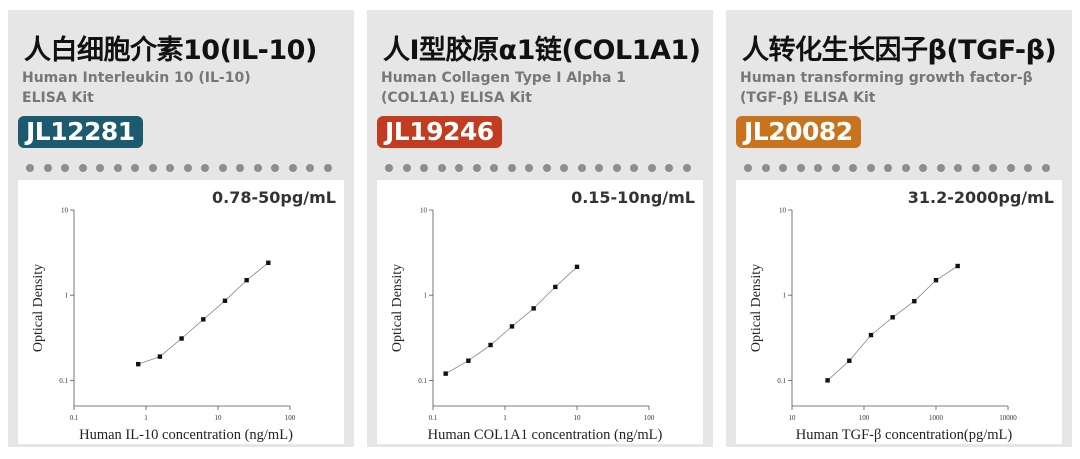 Image resolution: width=1080 pixels, height=459 pixels. What do you see at coordinates (182, 88) in the screenshot?
I see `product-subtitle: Human Interleukin 10 (IL-10) ELISA Kit` at bounding box center [182, 88].